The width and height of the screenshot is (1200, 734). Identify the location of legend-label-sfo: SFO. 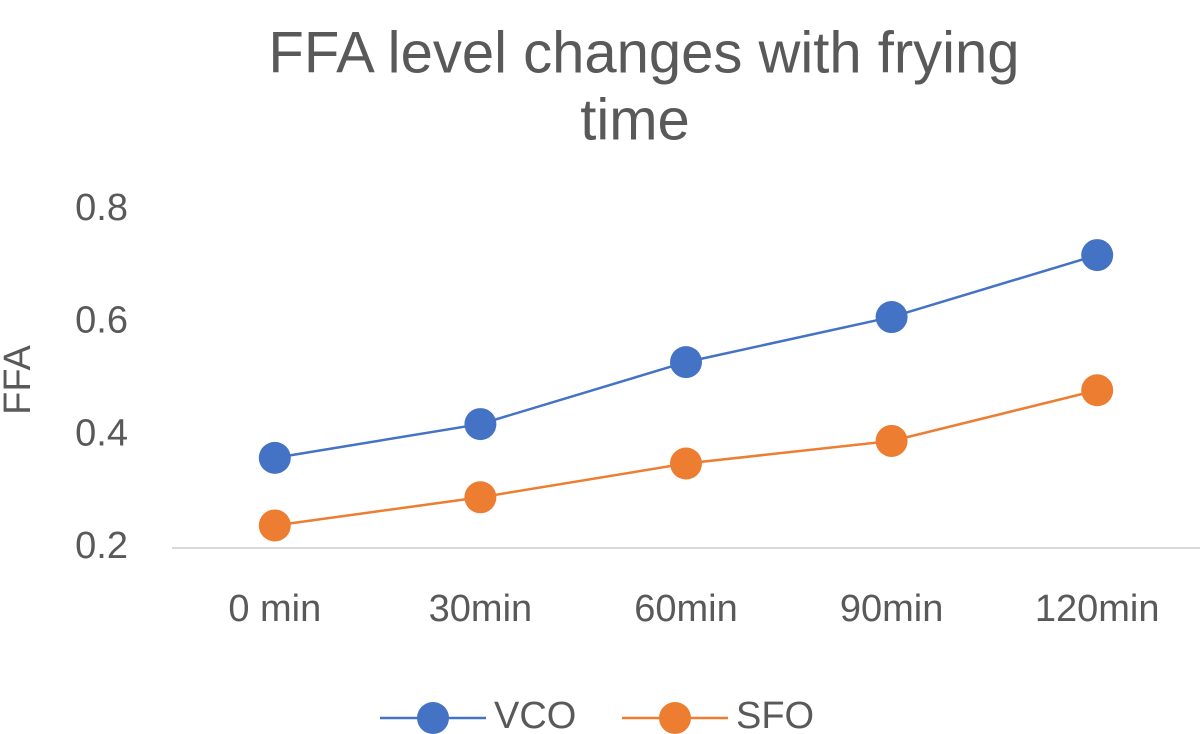
(775, 714).